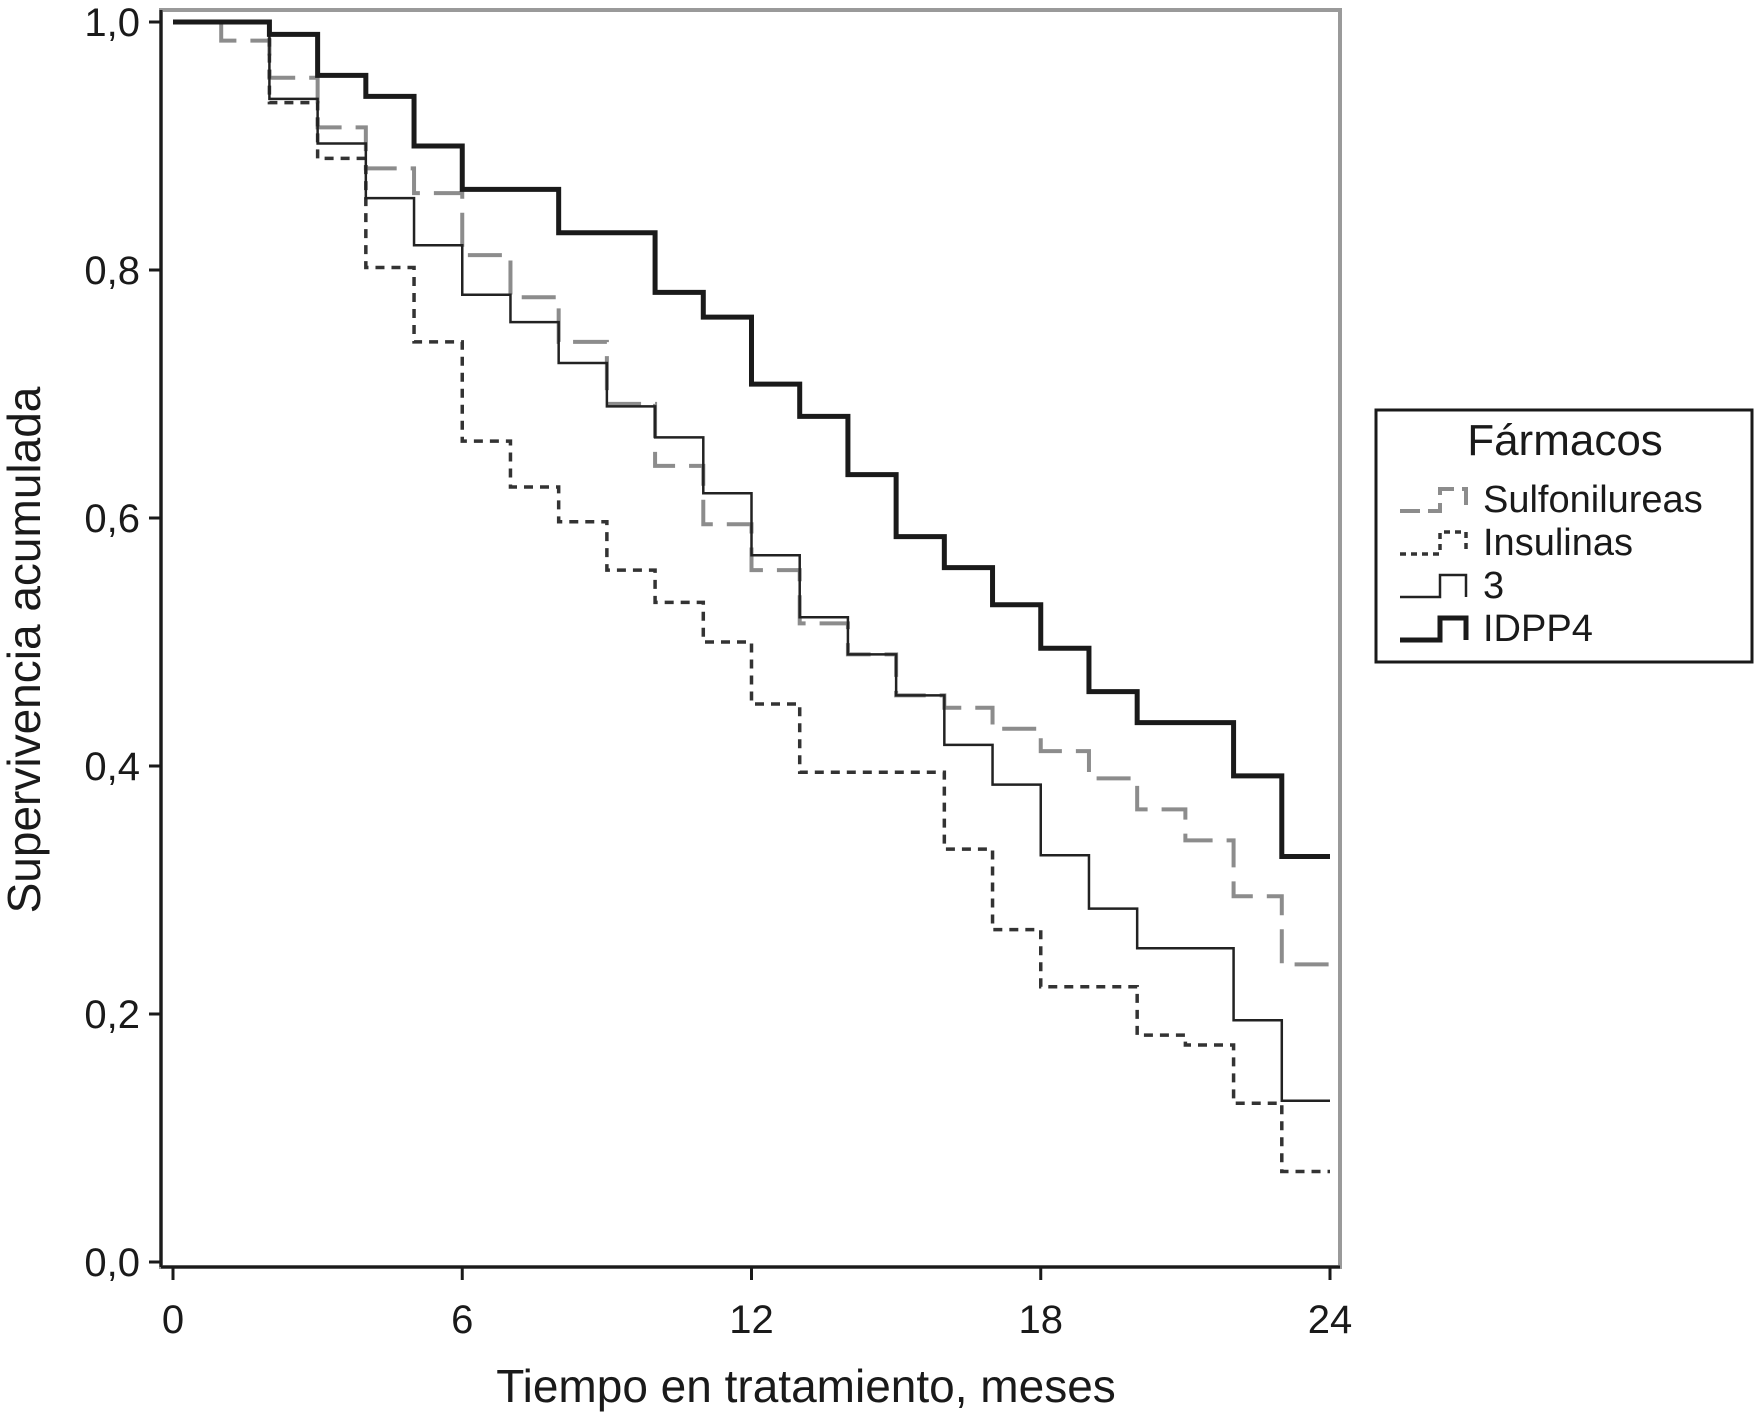 Image resolution: width=1754 pixels, height=1414 pixels. I want to click on x-tick-label: 24, so click(1330, 1320).